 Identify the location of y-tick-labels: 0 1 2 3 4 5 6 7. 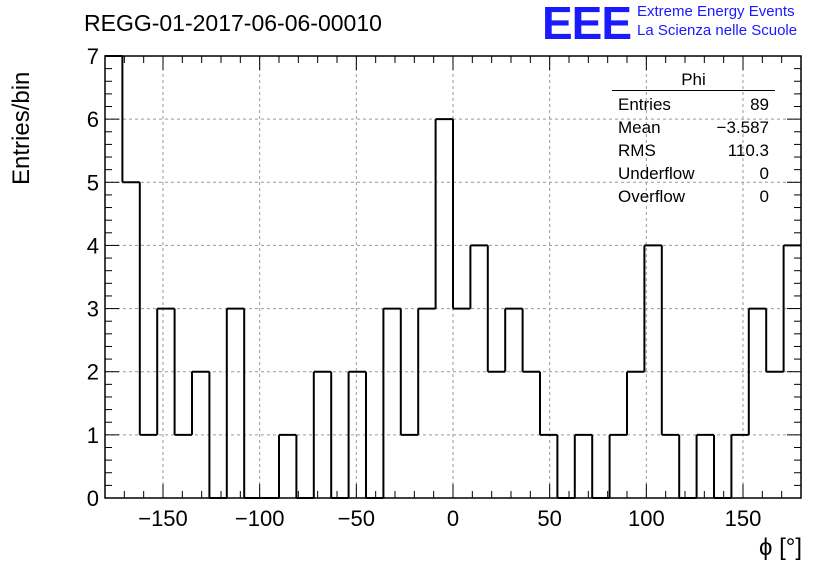
(93, 277).